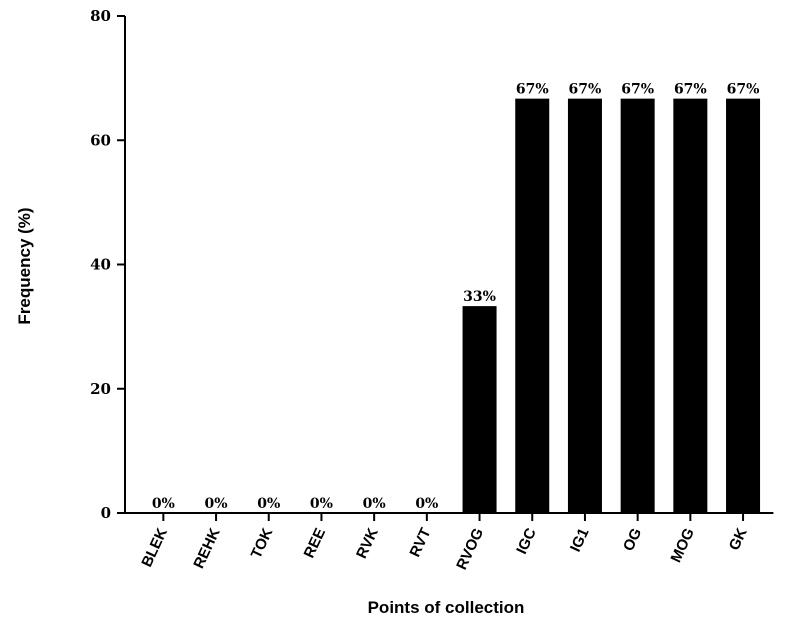 This screenshot has width=787, height=620. I want to click on x-tick-label: IGC, so click(526, 541).